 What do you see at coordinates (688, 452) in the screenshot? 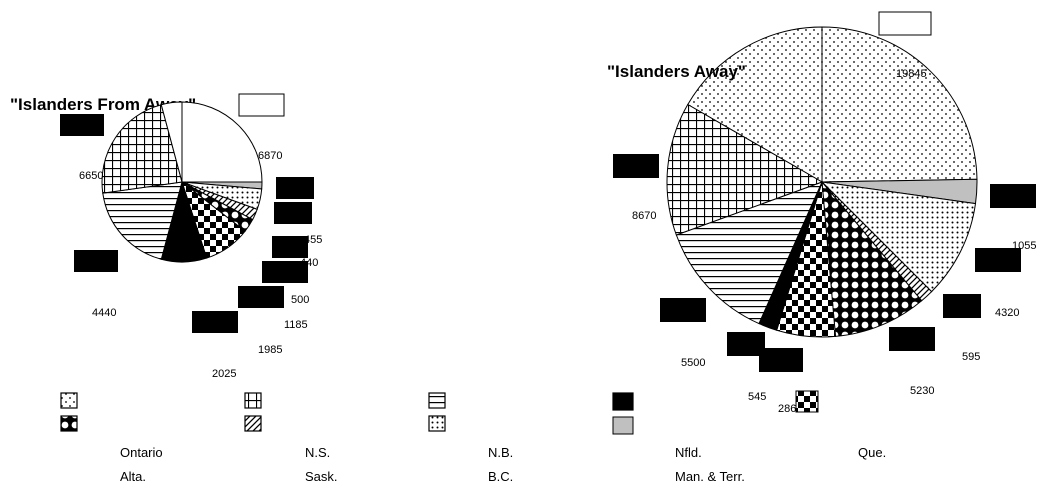
I see `legend-label: Nfld.` at bounding box center [688, 452].